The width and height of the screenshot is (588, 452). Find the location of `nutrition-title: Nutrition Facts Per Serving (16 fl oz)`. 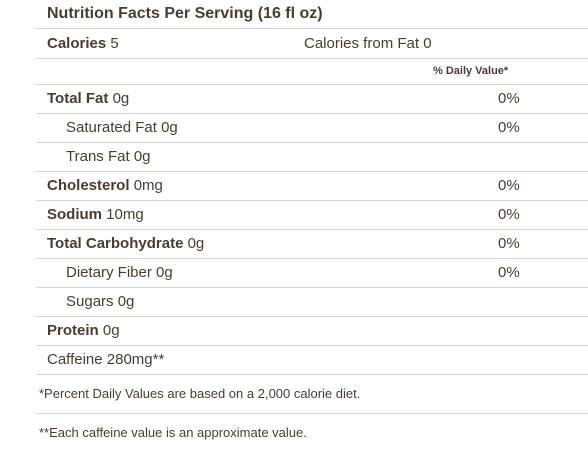

nutrition-title: Nutrition Facts Per Serving (16 fl oz) is located at coordinates (312, 14).